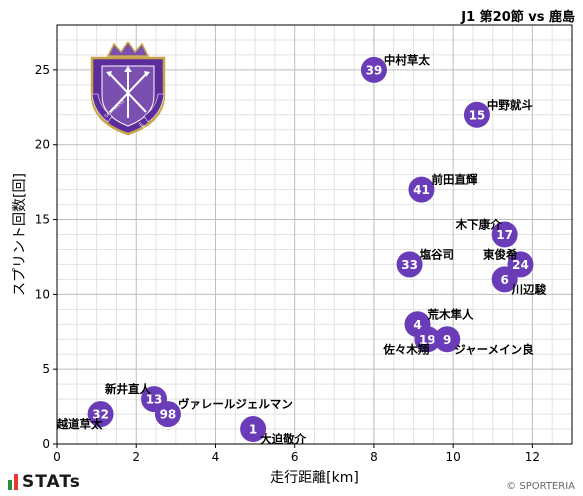  I want to click on point-number: 19, so click(427, 340).